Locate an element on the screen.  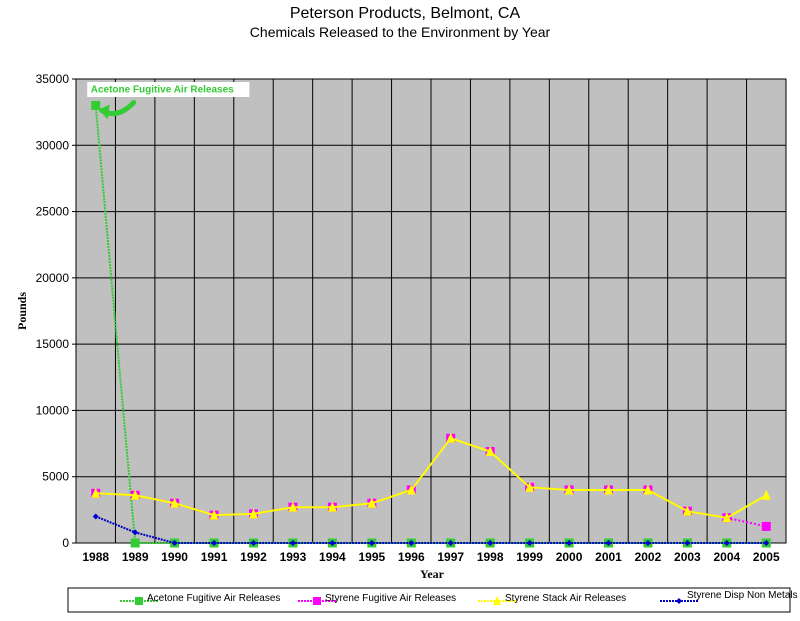
x-tick-label: 1989 is located at coordinates (135, 557).